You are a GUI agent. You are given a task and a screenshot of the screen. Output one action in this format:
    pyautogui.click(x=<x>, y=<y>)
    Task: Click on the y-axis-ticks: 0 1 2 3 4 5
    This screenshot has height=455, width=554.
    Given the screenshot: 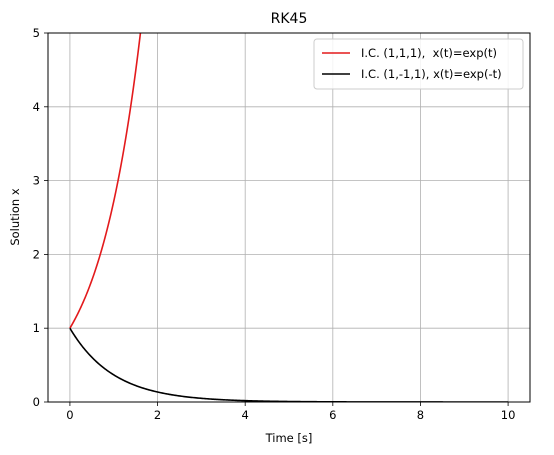 What is the action you would take?
    pyautogui.click(x=40, y=217)
    